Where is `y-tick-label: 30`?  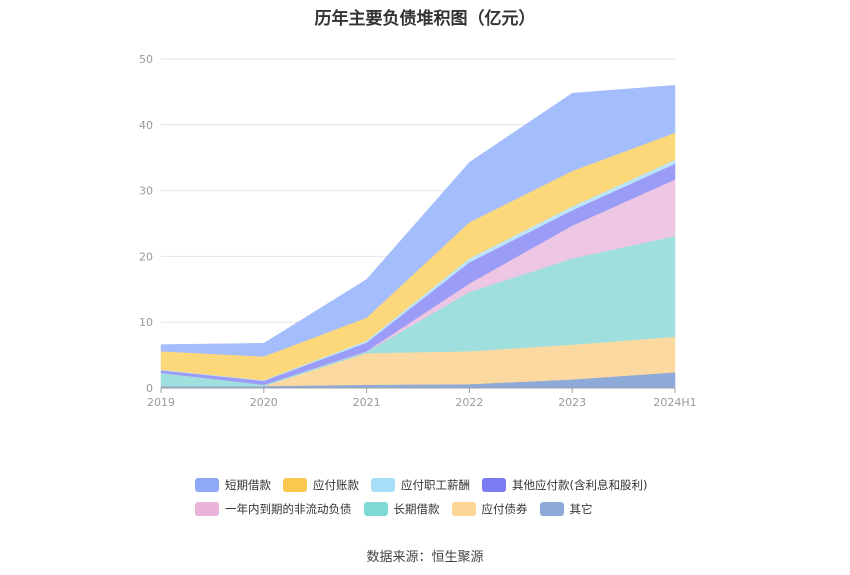
y-tick-label: 30 is located at coordinates (146, 191).